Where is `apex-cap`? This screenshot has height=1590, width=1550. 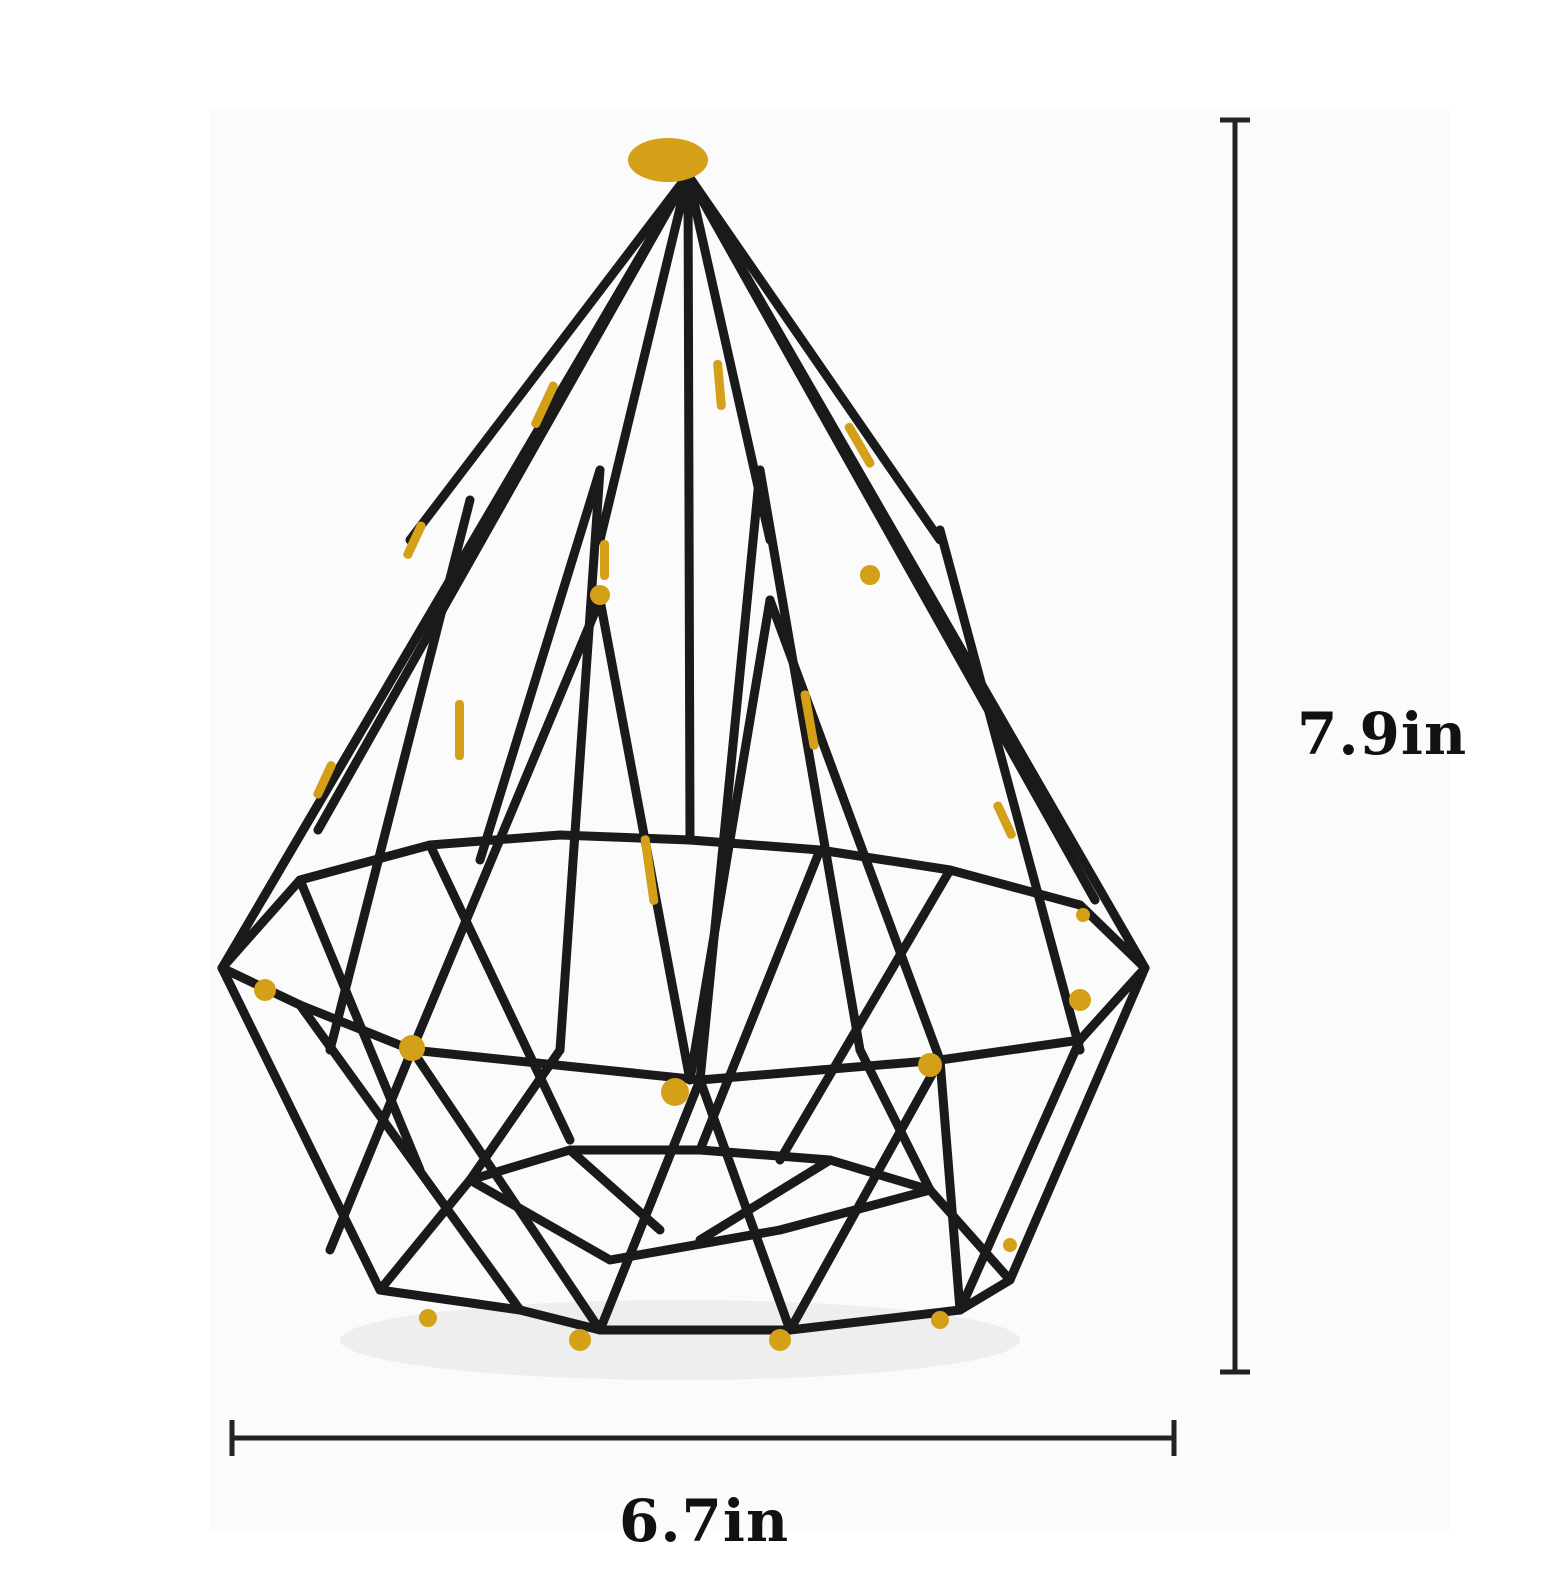 apex-cap is located at coordinates (668, 160).